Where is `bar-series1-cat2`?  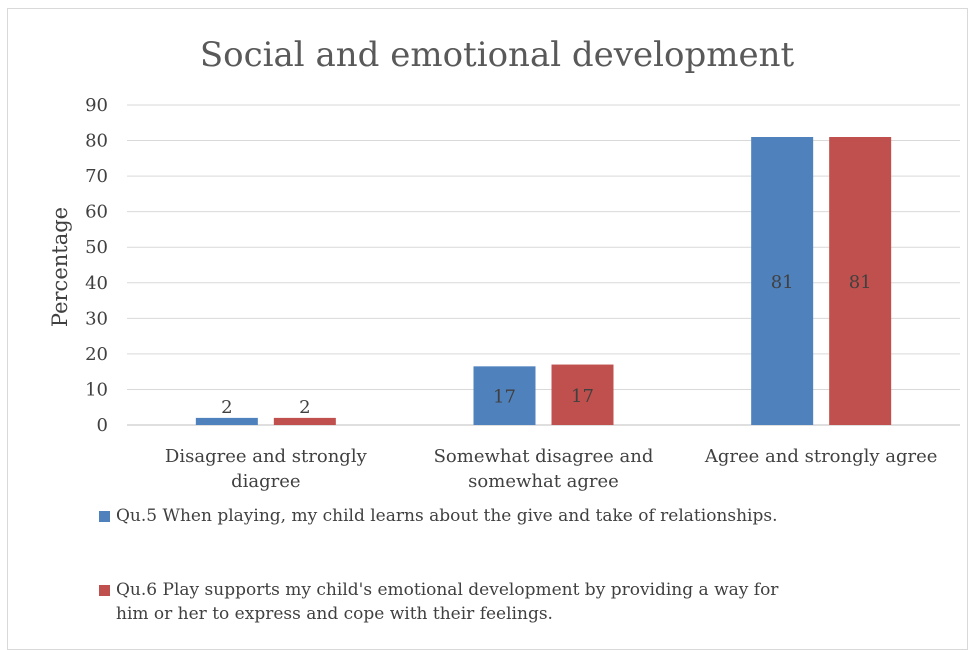 bar-series1-cat2 is located at coordinates (504, 395).